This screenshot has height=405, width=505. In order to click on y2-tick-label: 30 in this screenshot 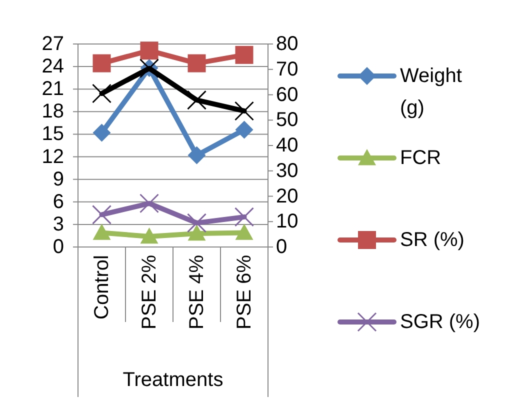, I will do `click(287, 171)`.